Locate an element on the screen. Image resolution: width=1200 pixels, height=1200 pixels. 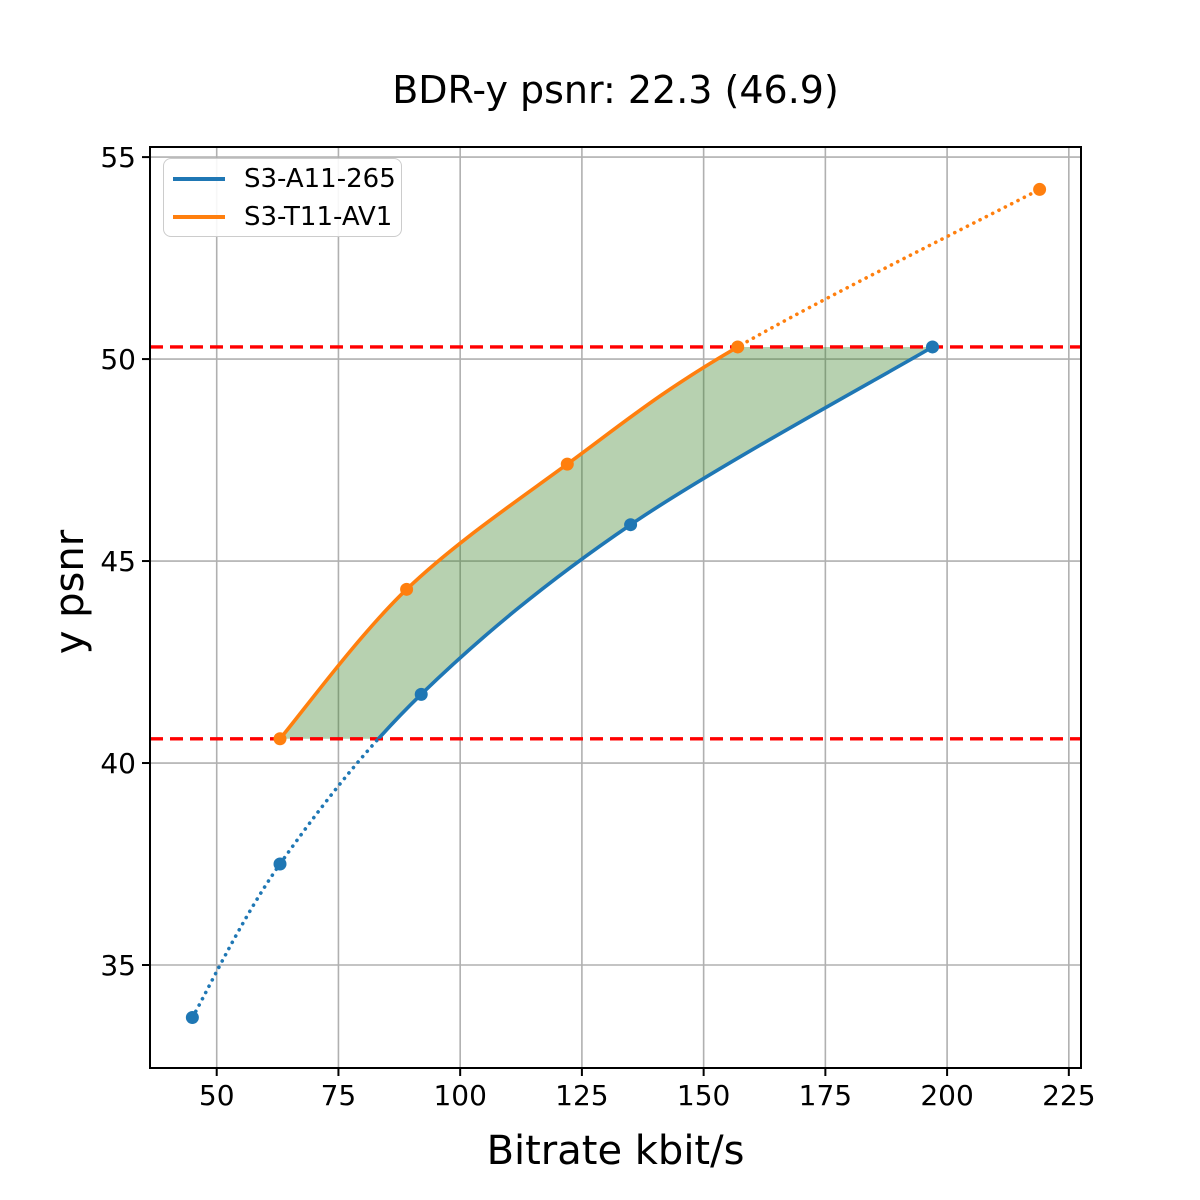
y-axis-label: y psnr is located at coordinates (70, 592).